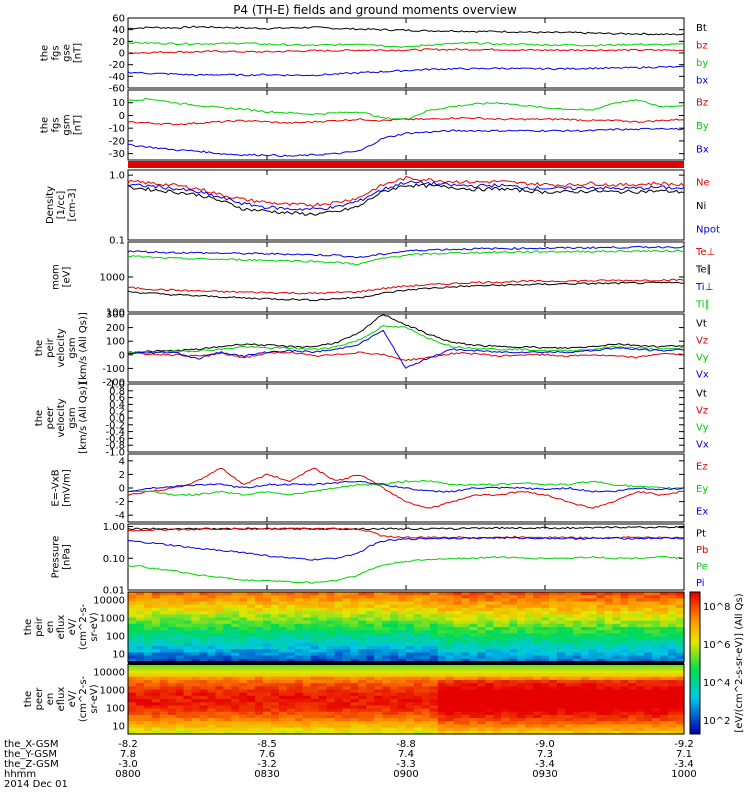 Image resolution: width=750 pixels, height=800 pixels. What do you see at coordinates (115, 313) in the screenshot?
I see `y-tick-label: 100` at bounding box center [115, 313].